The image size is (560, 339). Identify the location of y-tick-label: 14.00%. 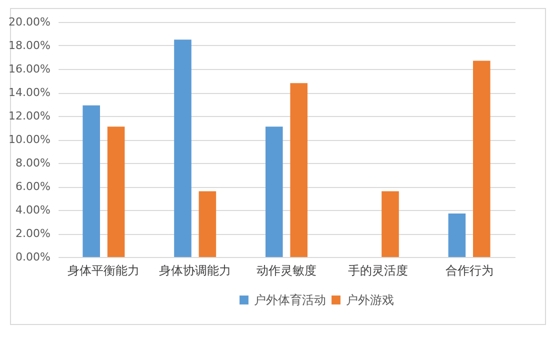
(29, 92).